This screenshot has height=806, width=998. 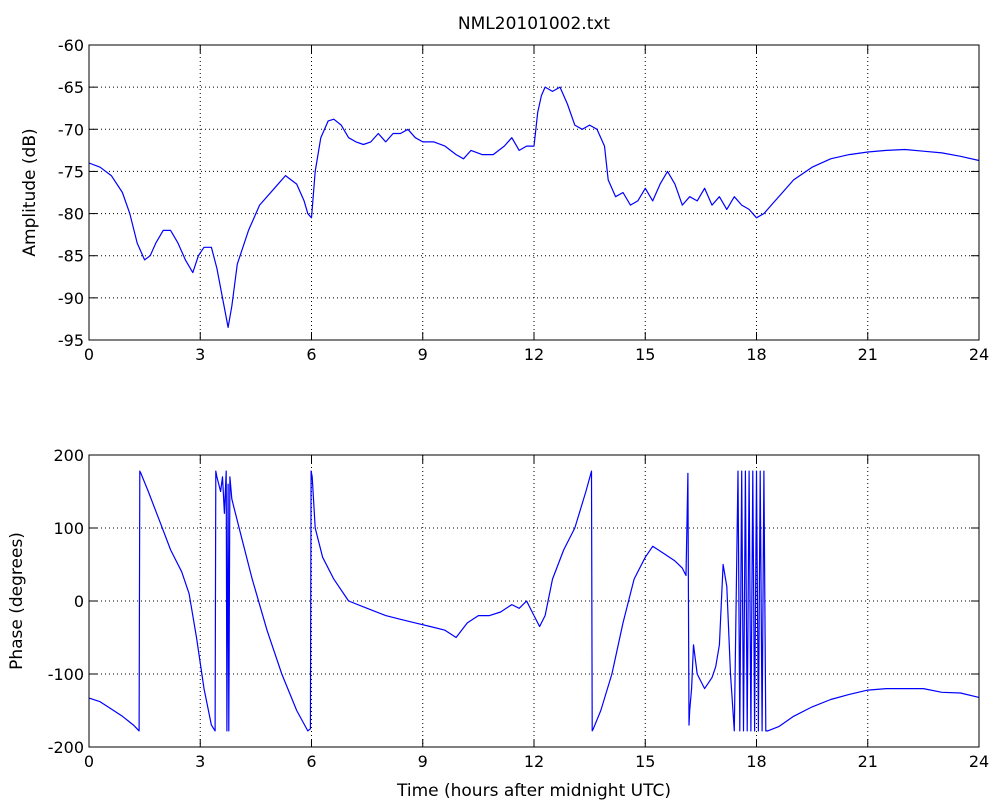 What do you see at coordinates (71, 45) in the screenshot?
I see `y-tick-label: -60` at bounding box center [71, 45].